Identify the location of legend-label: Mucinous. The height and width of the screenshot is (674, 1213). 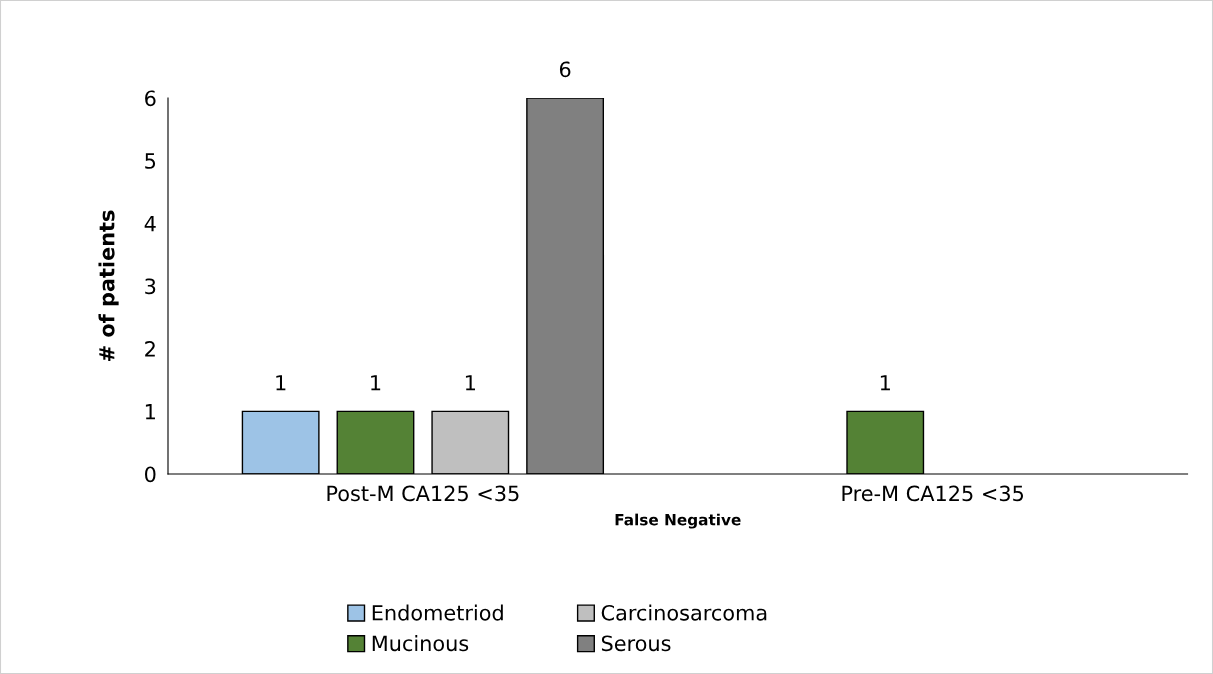
(420, 643).